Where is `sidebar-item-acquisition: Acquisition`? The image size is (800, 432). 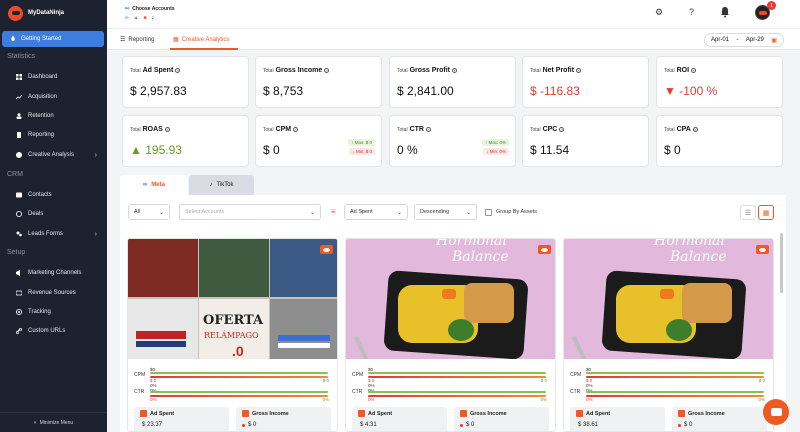
sidebar-item-acquisition: Acquisition is located at coordinates (53, 97).